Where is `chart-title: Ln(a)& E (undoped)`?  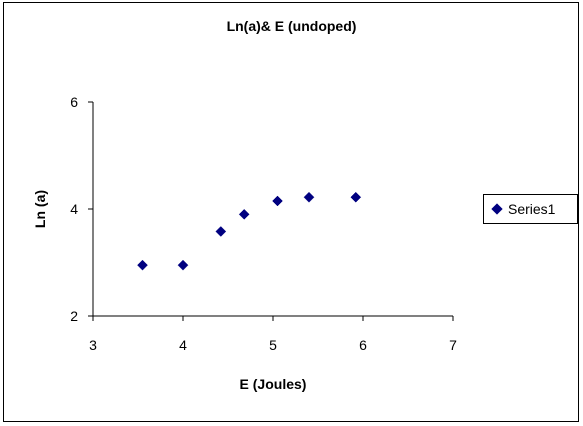
chart-title: Ln(a)& E (undoped) is located at coordinates (291, 26).